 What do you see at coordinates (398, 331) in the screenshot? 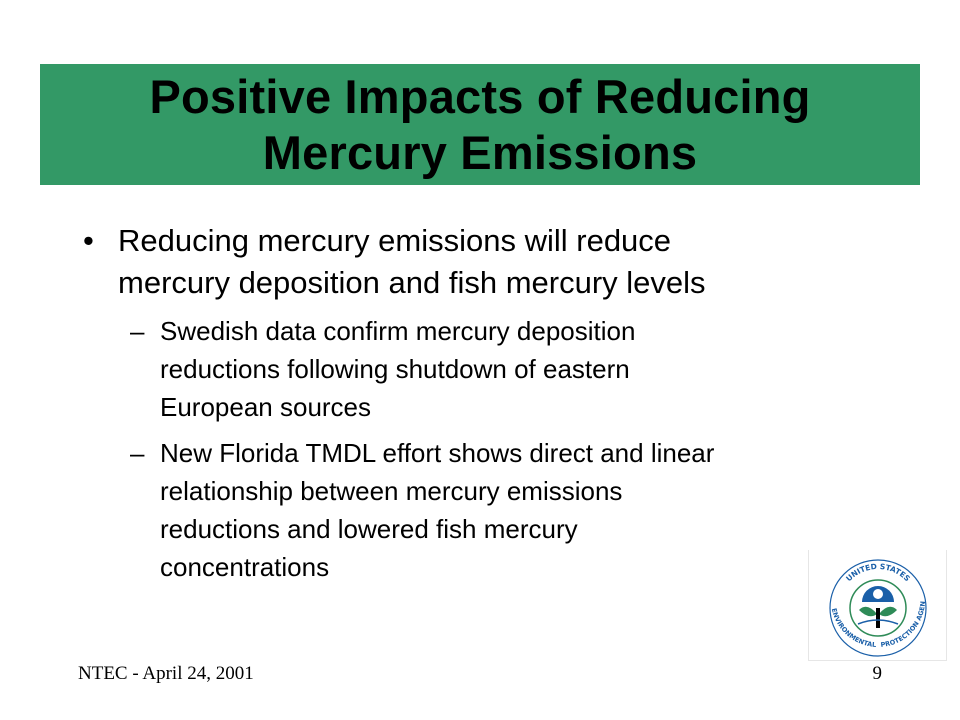
I see `sub-bullet-1-line-1: Swedish data confirm mercury deposition` at bounding box center [398, 331].